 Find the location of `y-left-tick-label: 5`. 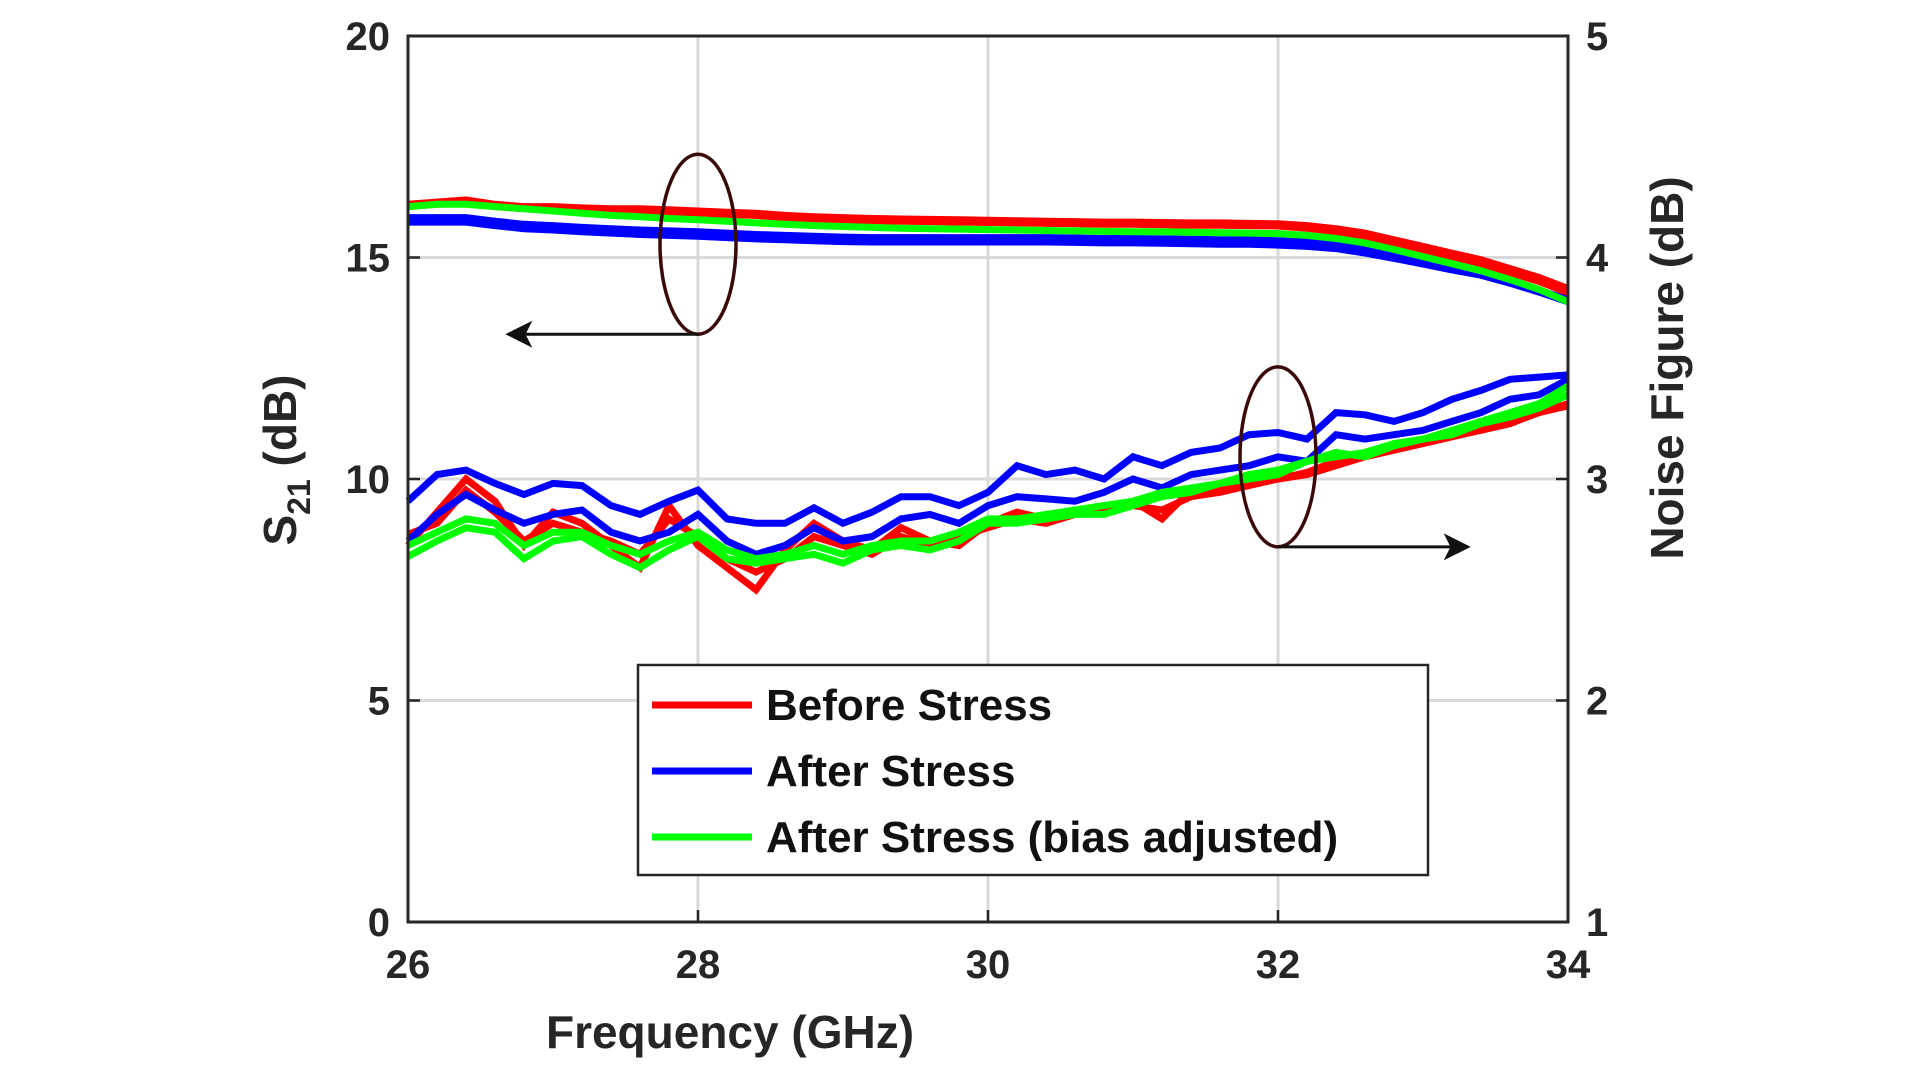

y-left-tick-label: 5 is located at coordinates (379, 702).